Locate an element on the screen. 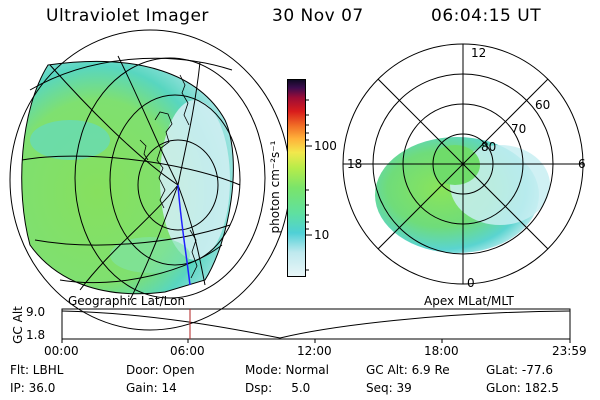  status-dsp: Dsp: 5.0 is located at coordinates (278, 388).